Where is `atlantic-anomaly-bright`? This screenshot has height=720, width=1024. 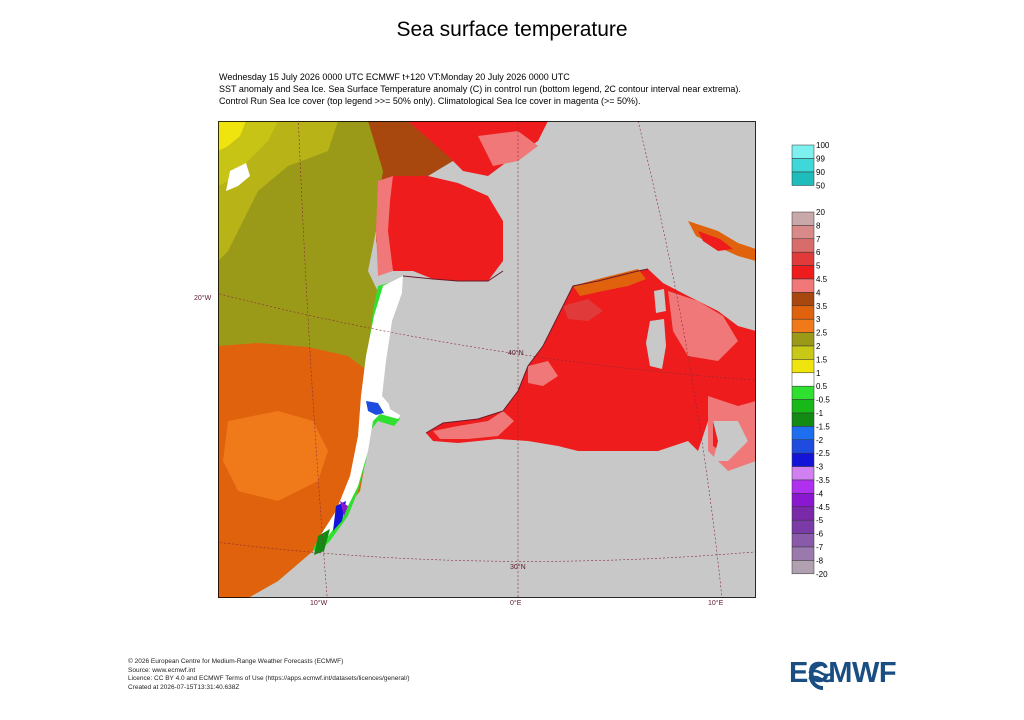
atlantic-anomaly-bright is located at coordinates (232, 136).